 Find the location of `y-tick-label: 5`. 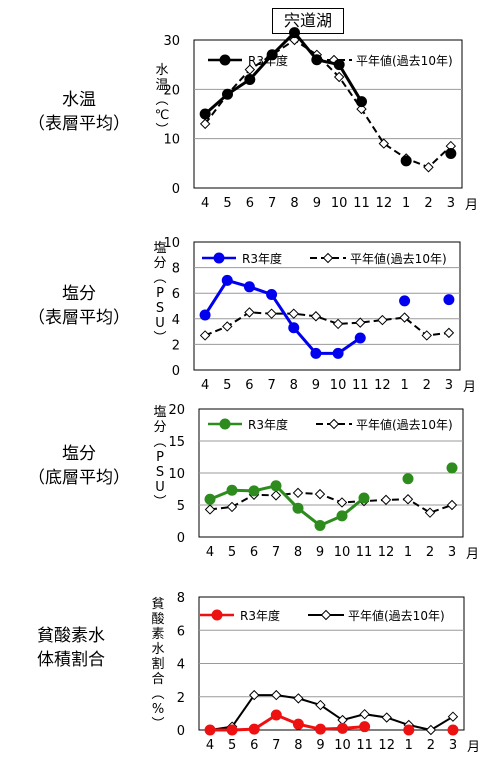

y-tick-label: 5 is located at coordinates (181, 506).